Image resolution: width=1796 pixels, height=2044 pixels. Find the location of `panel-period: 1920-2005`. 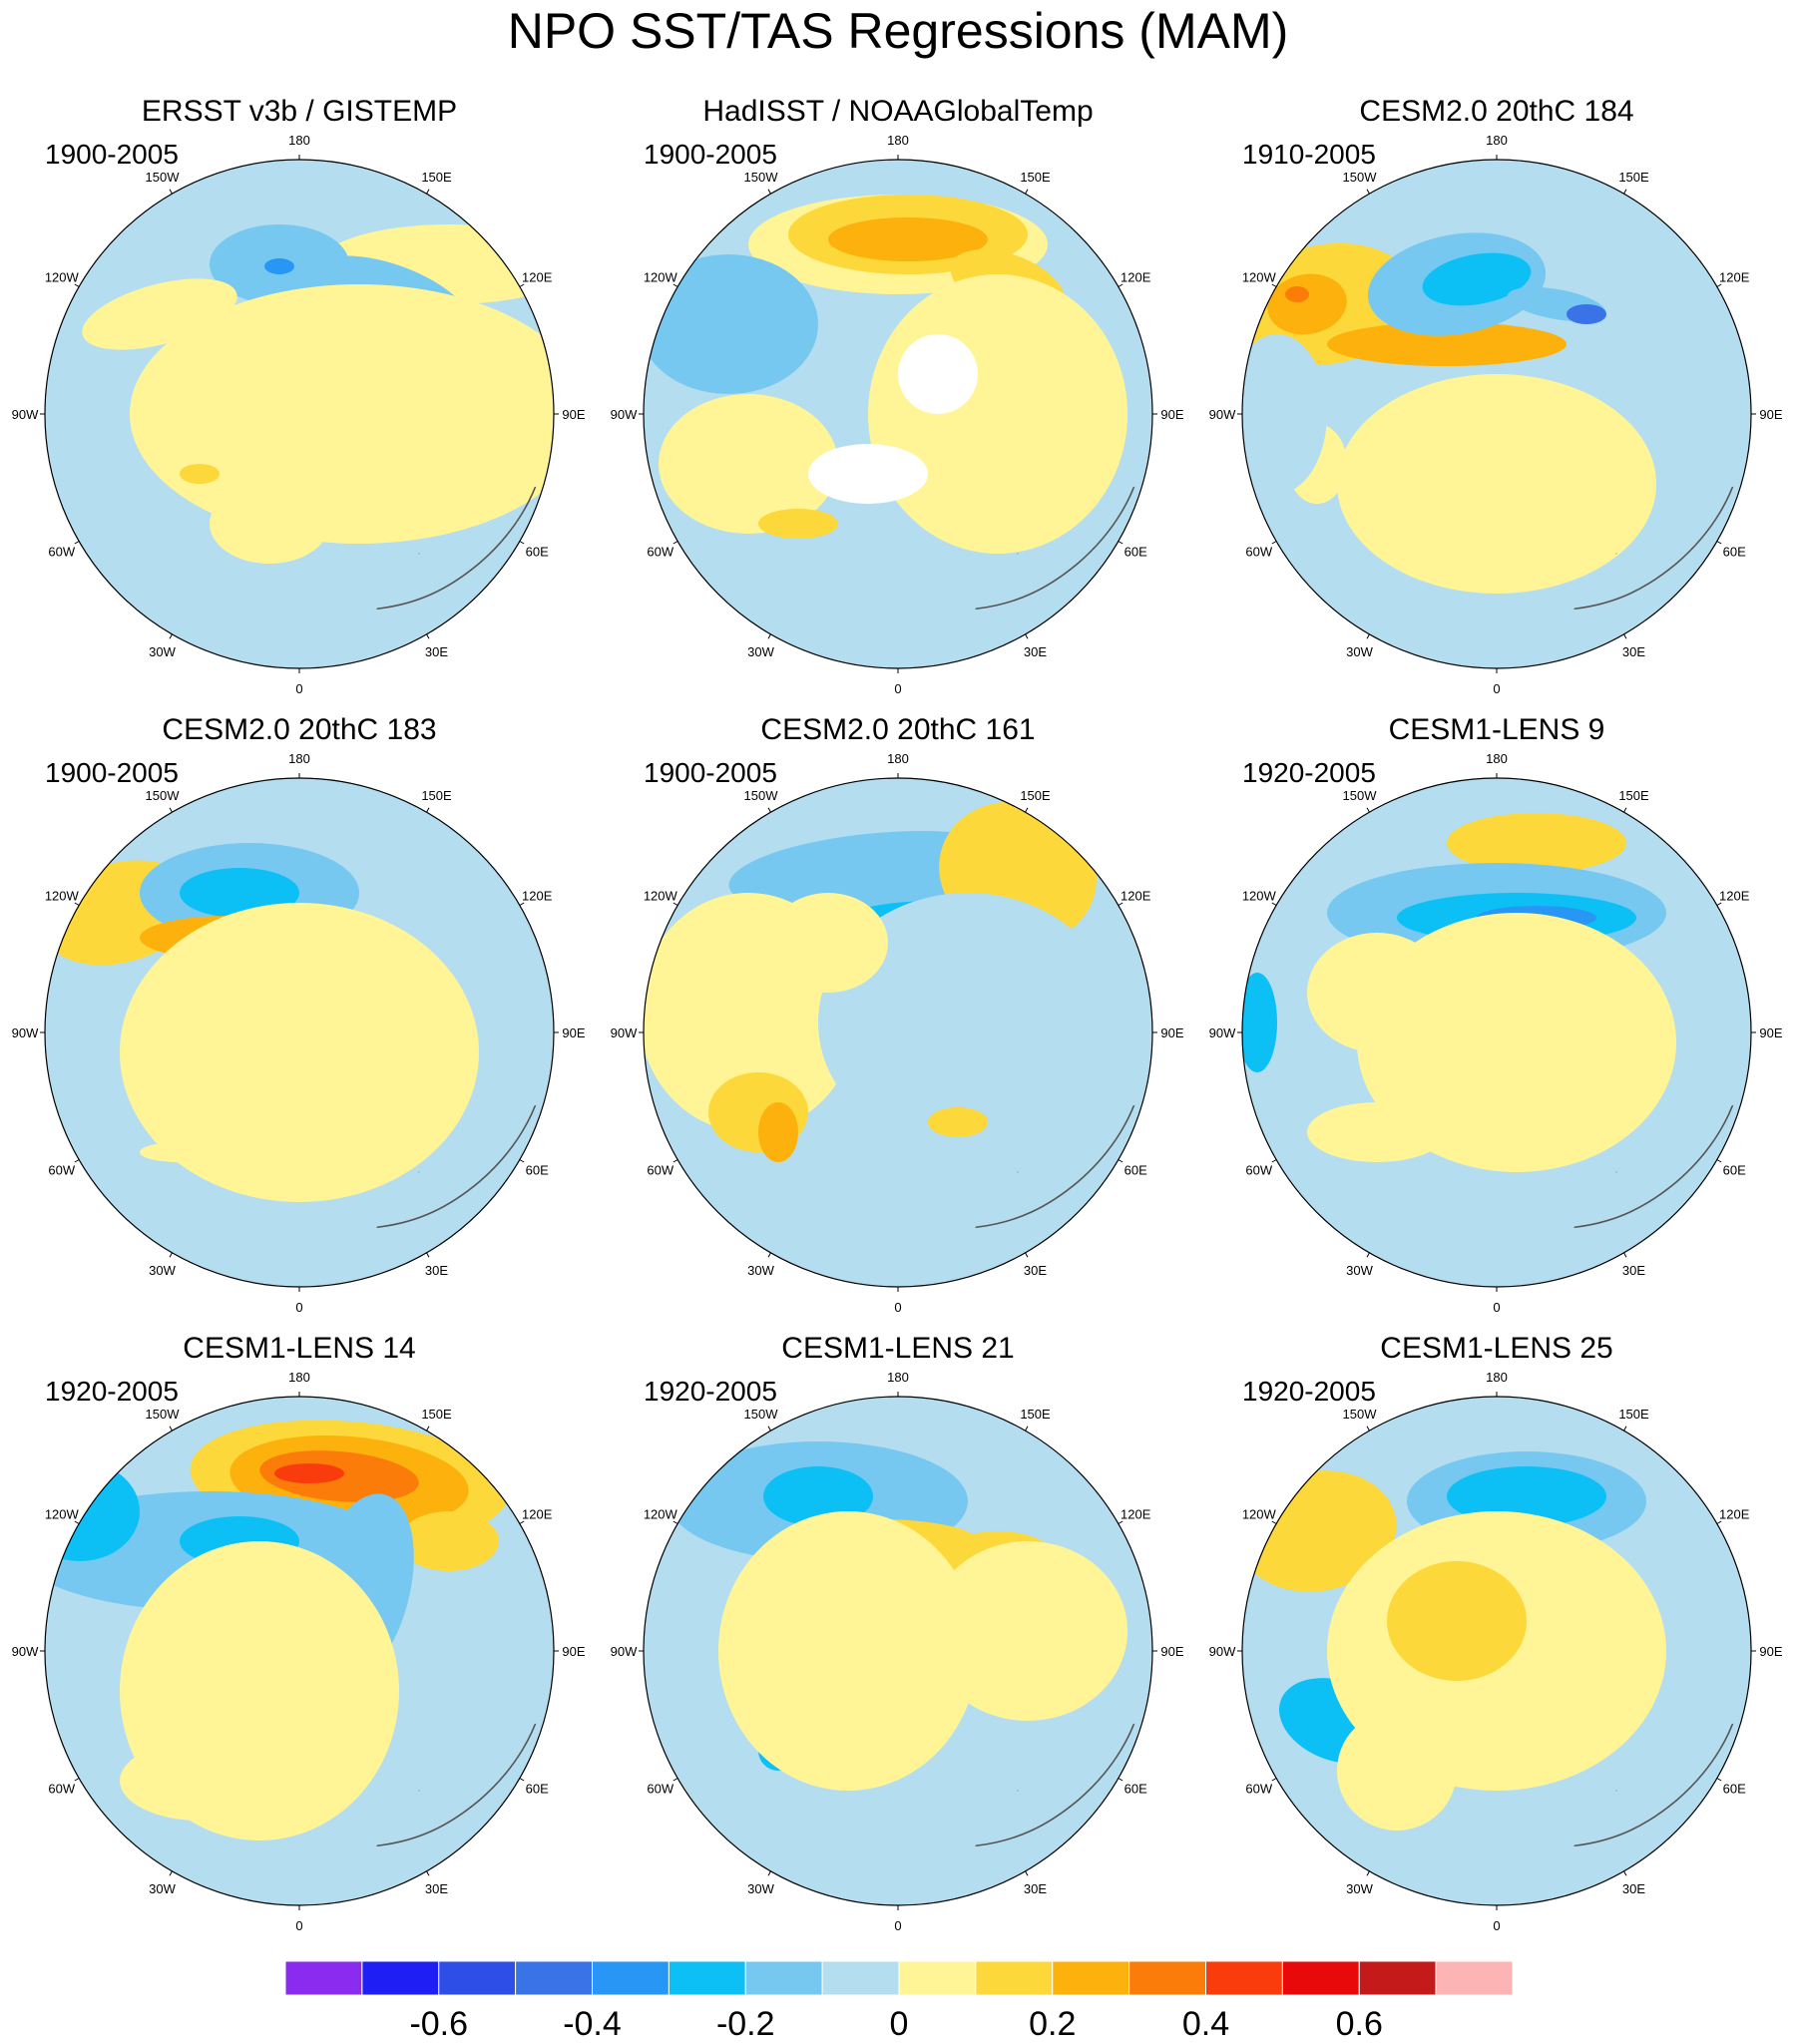

panel-period: 1920-2005 is located at coordinates (710, 1391).